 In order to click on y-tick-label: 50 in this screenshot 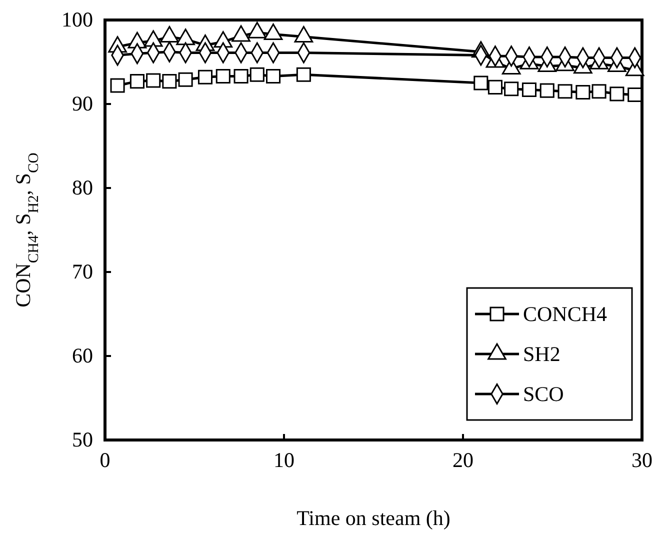, I will do `click(82, 440)`.